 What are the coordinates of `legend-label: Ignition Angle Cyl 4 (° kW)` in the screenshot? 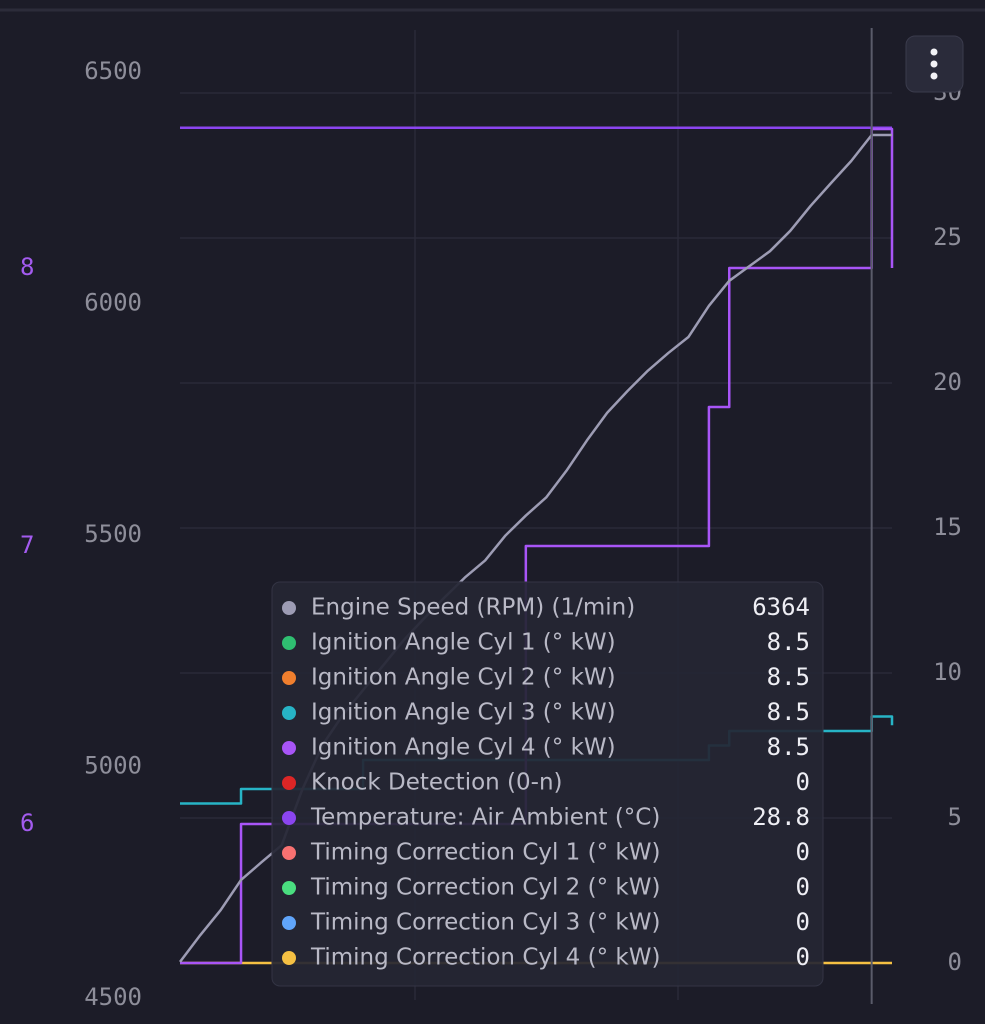 It's located at (463, 748).